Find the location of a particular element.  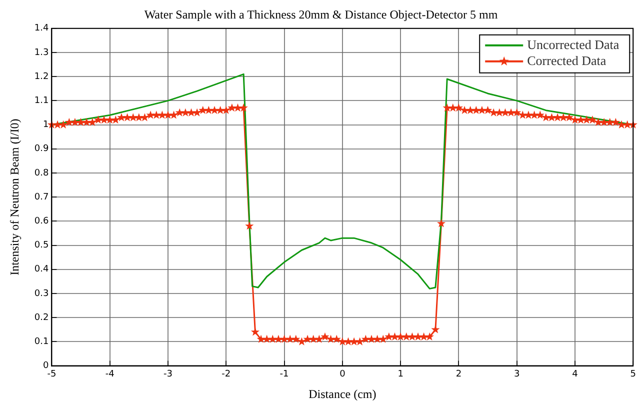

x-tick-label: -5 is located at coordinates (51, 375).